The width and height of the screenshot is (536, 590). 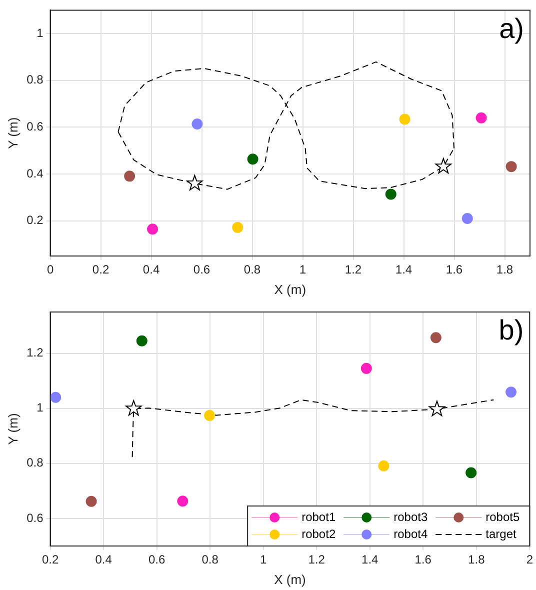 I want to click on y-tick-label: 0.2, so click(x=35, y=220).